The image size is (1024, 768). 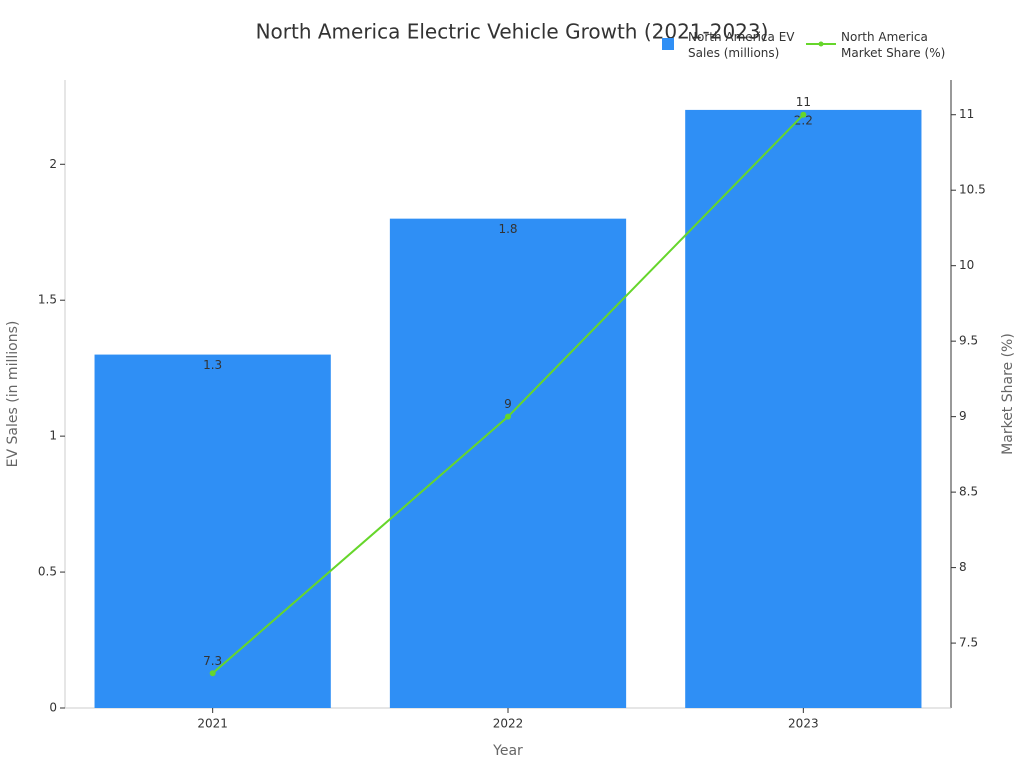 What do you see at coordinates (968, 643) in the screenshot?
I see `y2-tick-label: 7.5` at bounding box center [968, 643].